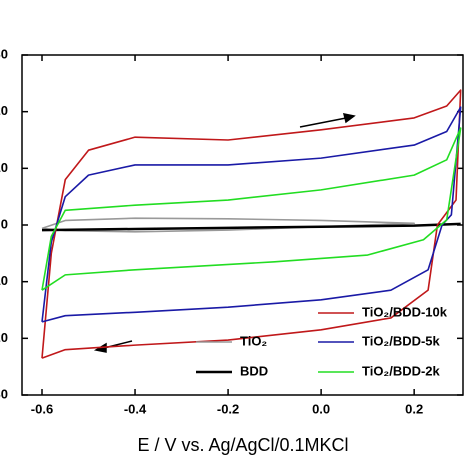  What do you see at coordinates (401, 340) in the screenshot?
I see `legend-label: TiO₂/BDD-5k` at bounding box center [401, 340].